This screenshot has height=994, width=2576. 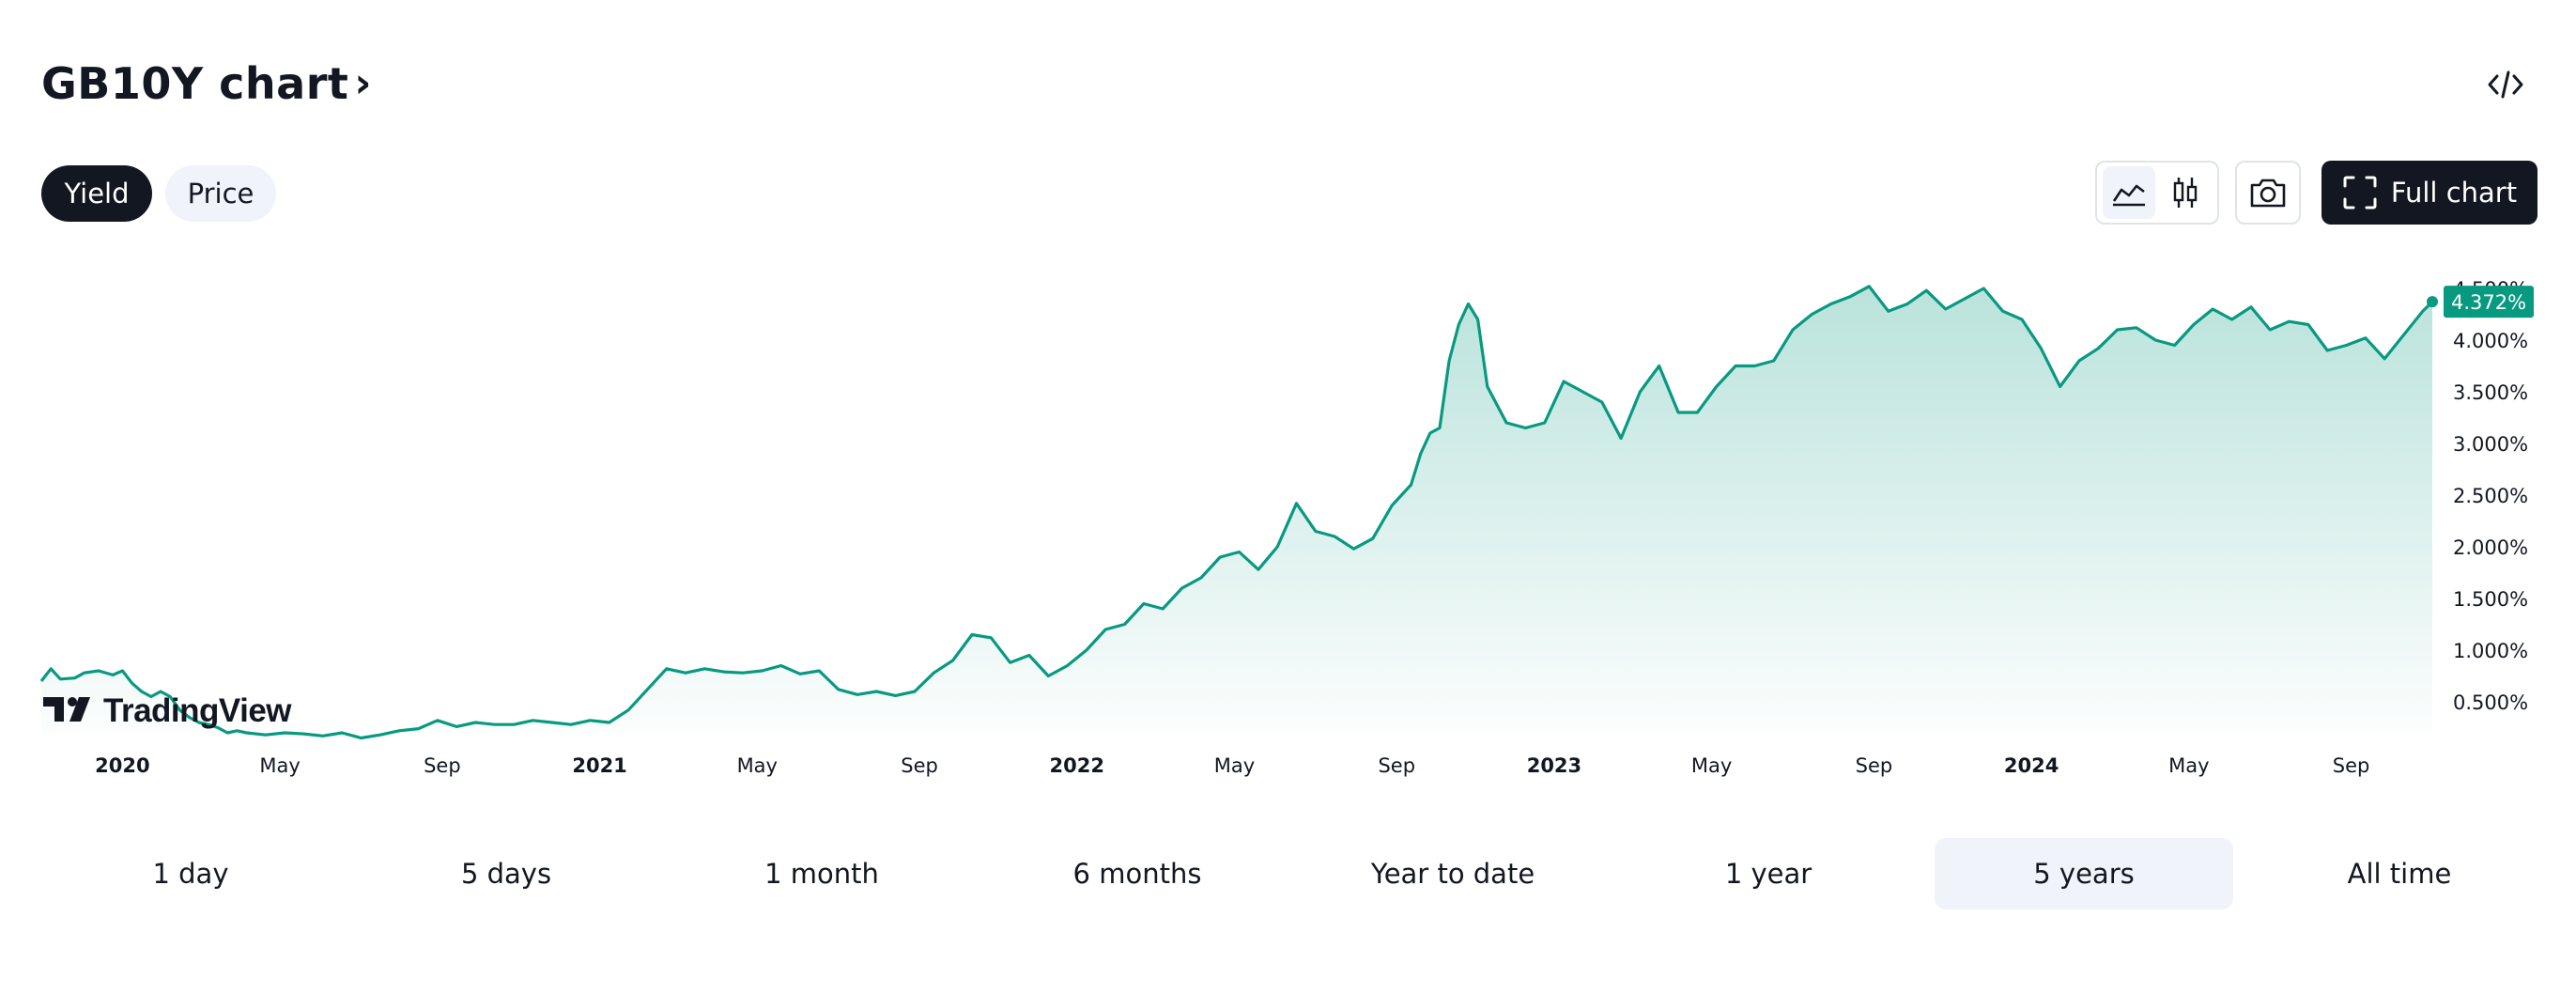 I want to click on range-button: 1 day, so click(x=190, y=874).